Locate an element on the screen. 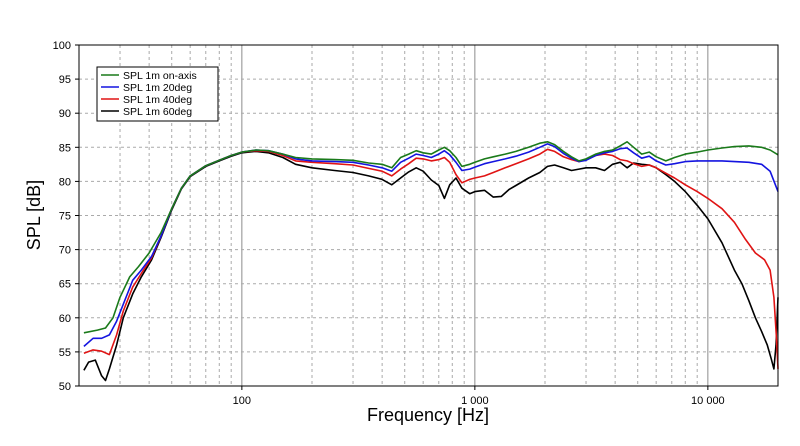 The image size is (800, 446). y-tick-label: 60 is located at coordinates (65, 319).